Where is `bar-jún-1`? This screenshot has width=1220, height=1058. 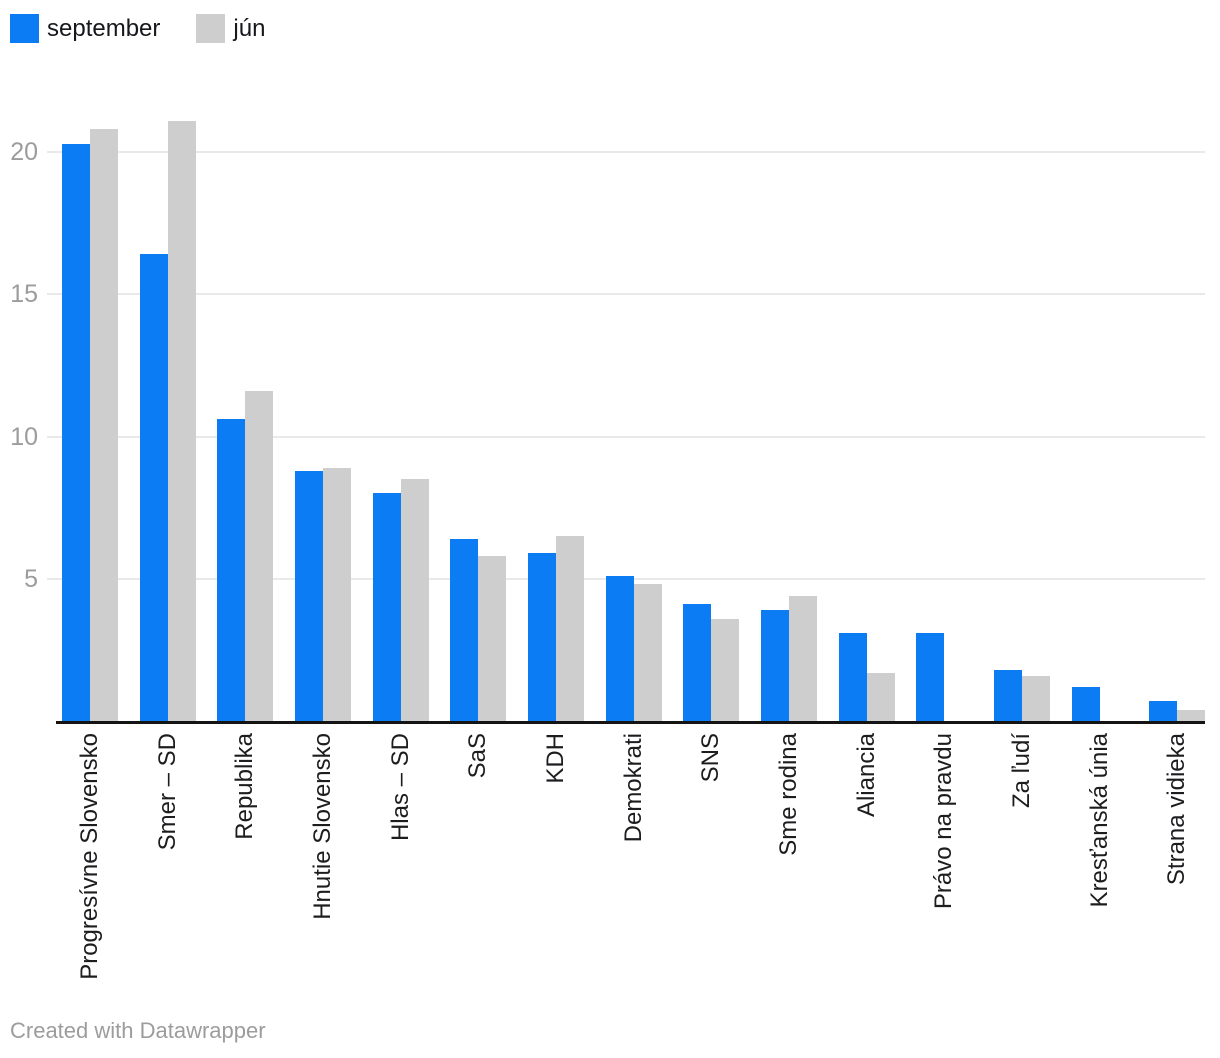 bar-jún-1 is located at coordinates (181, 420).